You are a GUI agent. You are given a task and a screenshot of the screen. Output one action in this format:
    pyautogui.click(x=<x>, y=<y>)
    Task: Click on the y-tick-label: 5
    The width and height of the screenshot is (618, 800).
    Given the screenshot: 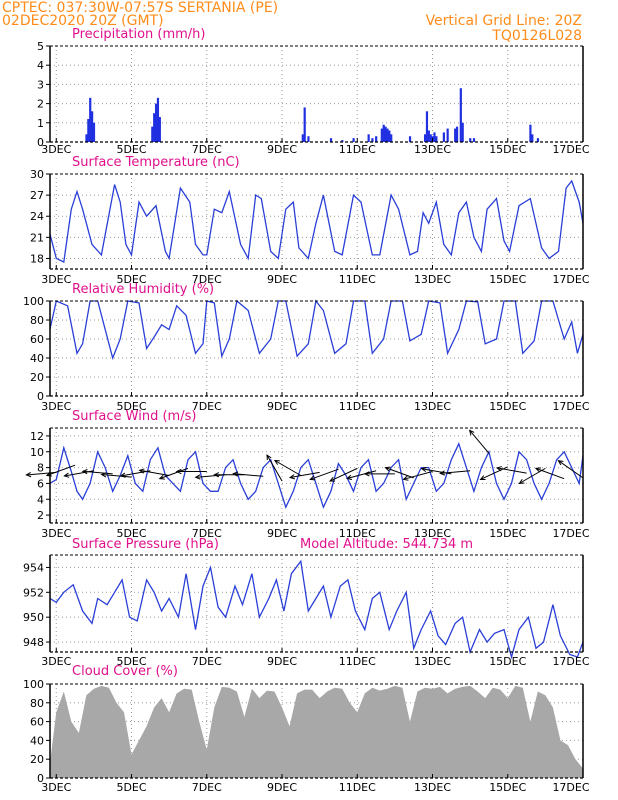 What is the action you would take?
    pyautogui.click(x=40, y=46)
    